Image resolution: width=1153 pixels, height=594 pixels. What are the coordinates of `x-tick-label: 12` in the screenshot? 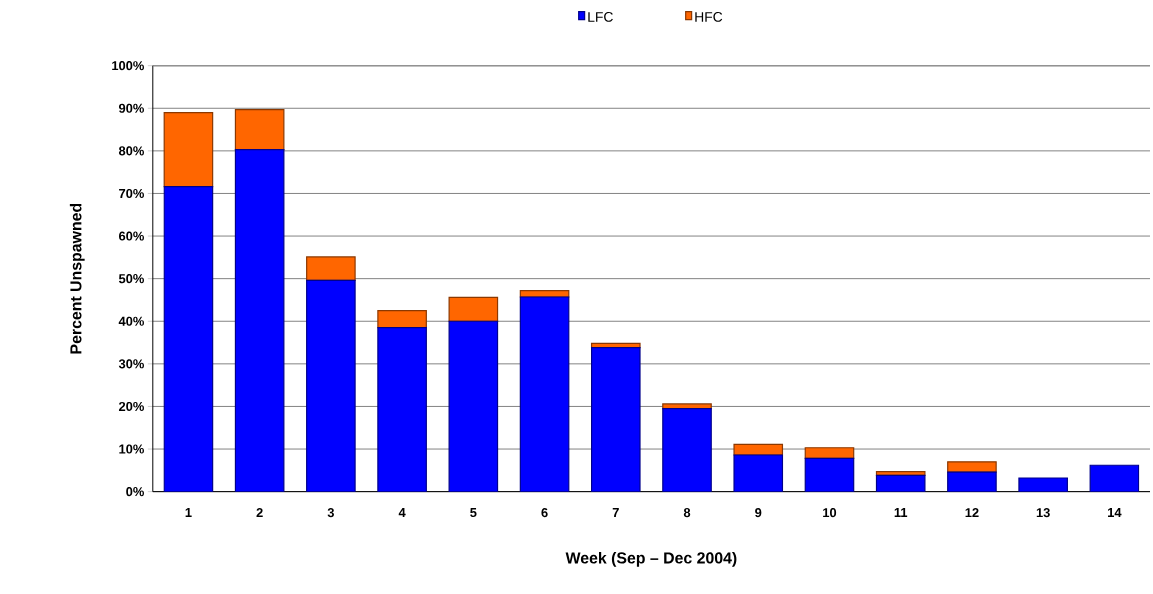 It's located at (972, 513).